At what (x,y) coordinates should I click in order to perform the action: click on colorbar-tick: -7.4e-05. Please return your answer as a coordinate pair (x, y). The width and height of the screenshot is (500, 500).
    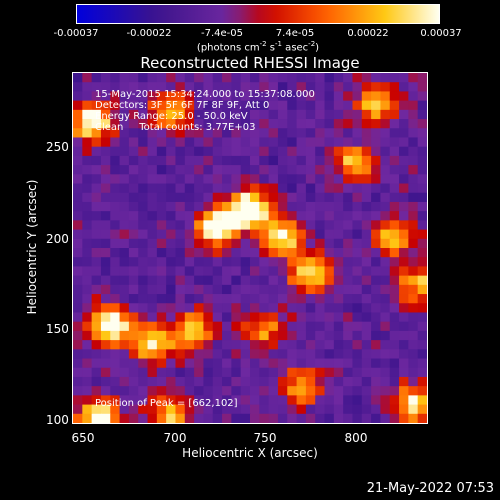
    Looking at the image, I should click on (222, 33).